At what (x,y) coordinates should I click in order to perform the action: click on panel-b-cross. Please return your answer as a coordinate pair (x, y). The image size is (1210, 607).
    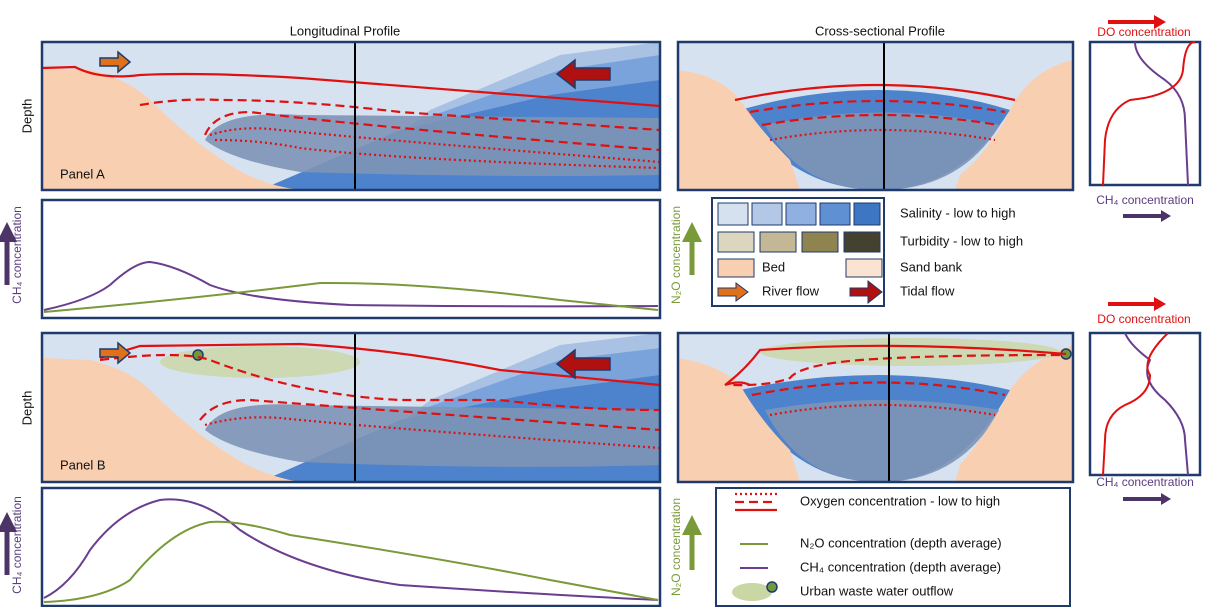
    Looking at the image, I should click on (875, 407).